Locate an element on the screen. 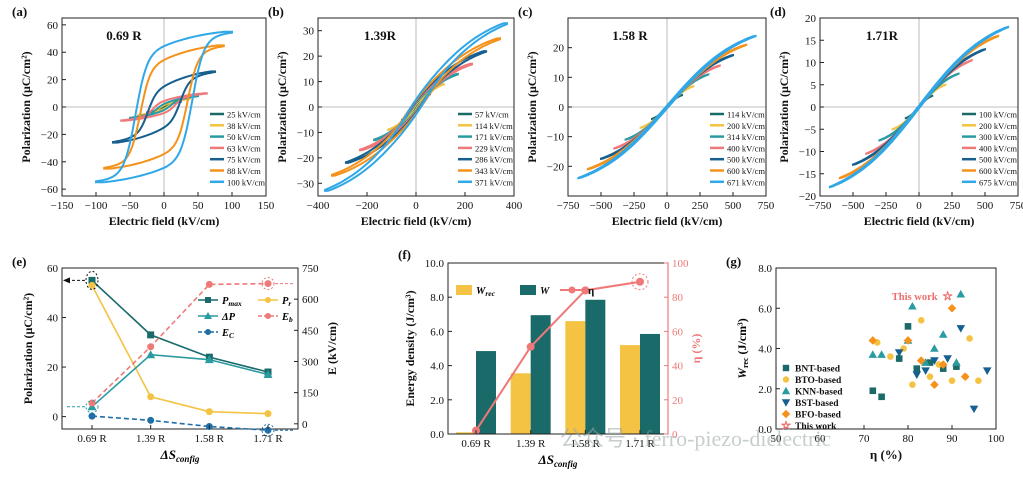 The width and height of the screenshot is (1023, 484). x-tick-label: 90 is located at coordinates (953, 439).